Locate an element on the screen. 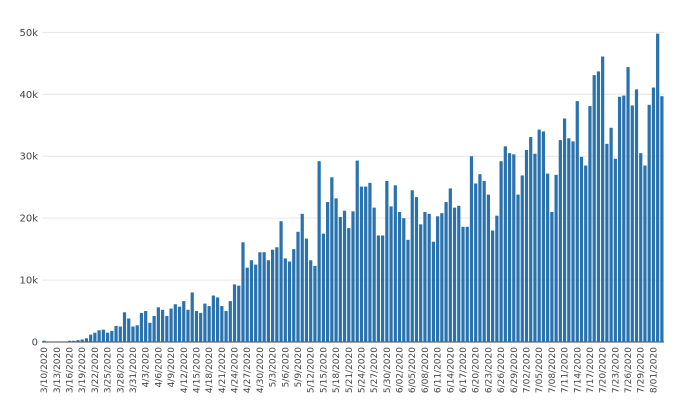 The width and height of the screenshot is (680, 405). x-tick-label: 3/25/2020 is located at coordinates (109, 370).